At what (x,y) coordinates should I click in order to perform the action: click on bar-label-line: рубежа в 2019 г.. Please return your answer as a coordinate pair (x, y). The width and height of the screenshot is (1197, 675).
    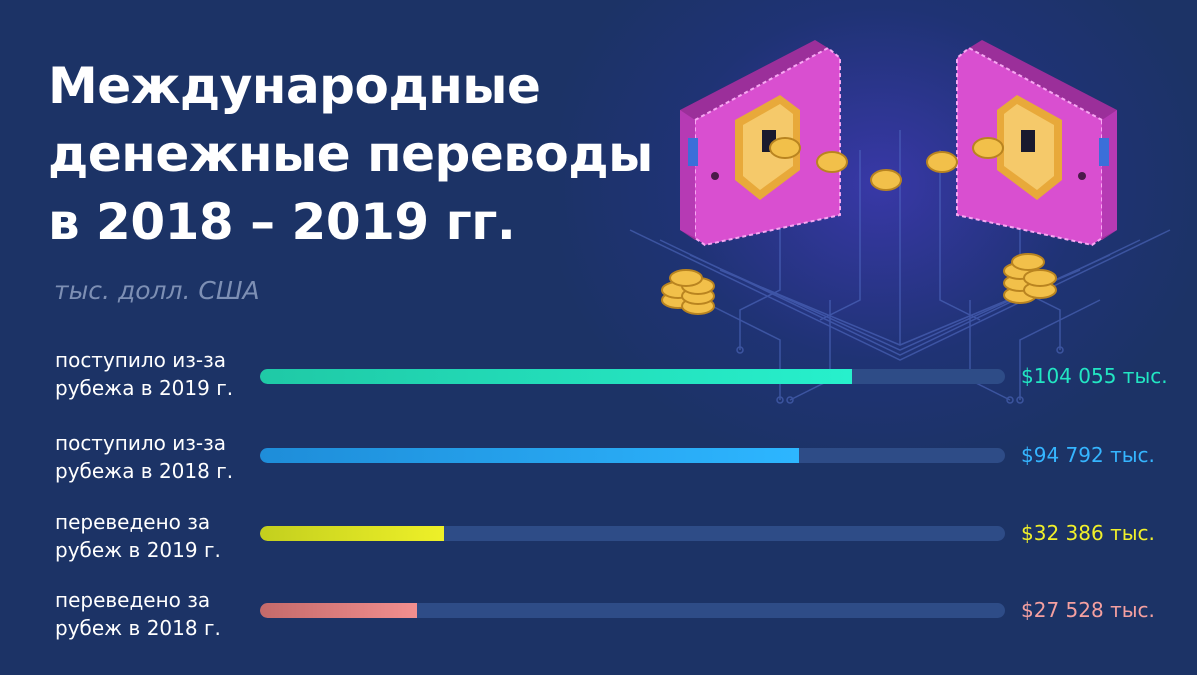
    Looking at the image, I should click on (144, 388).